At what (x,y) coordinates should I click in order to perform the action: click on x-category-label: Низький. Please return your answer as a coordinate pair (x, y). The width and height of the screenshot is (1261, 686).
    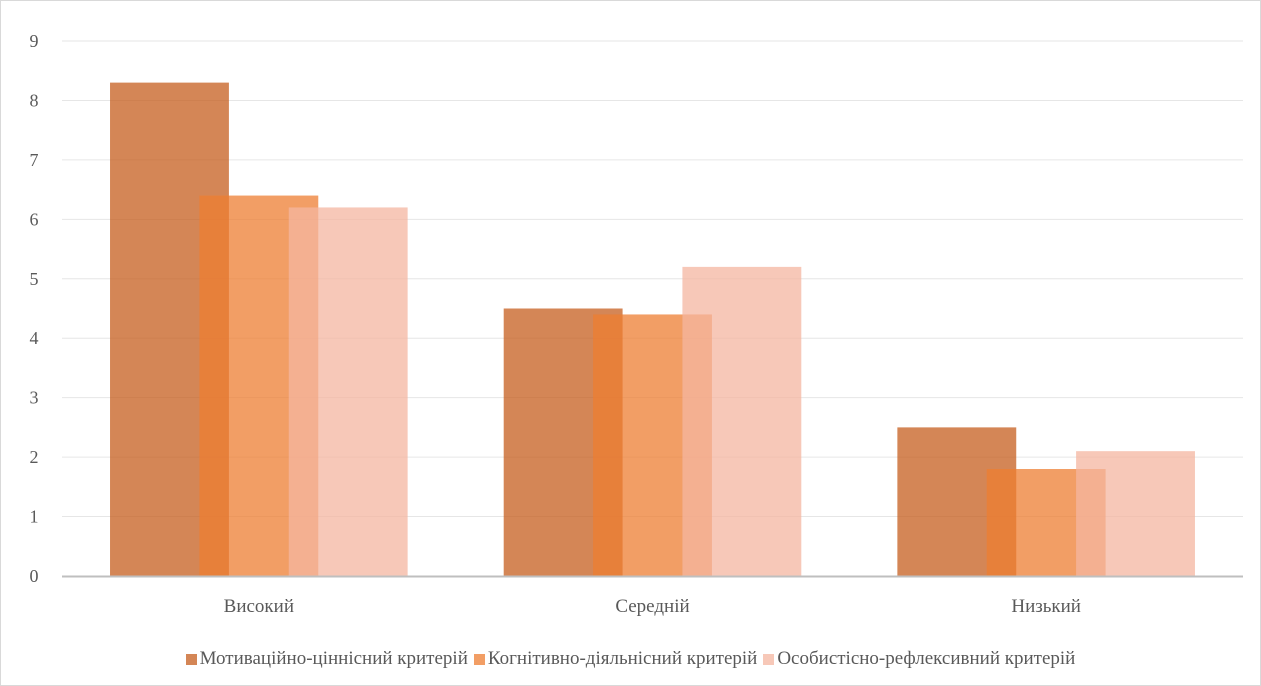
    Looking at the image, I should click on (1046, 606).